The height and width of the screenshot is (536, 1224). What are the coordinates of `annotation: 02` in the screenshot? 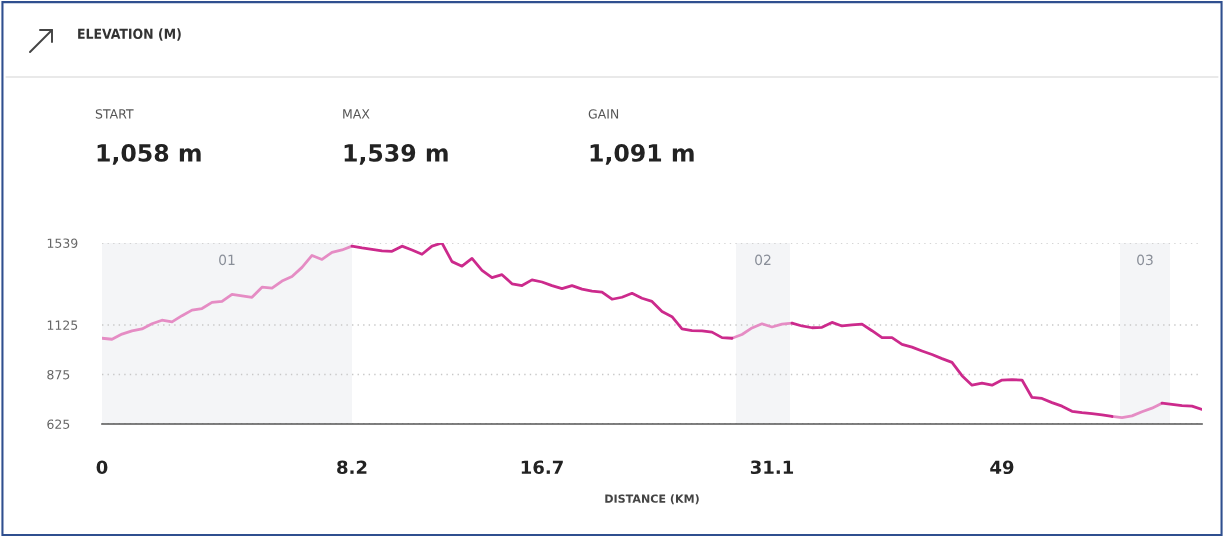 It's located at (763, 260).